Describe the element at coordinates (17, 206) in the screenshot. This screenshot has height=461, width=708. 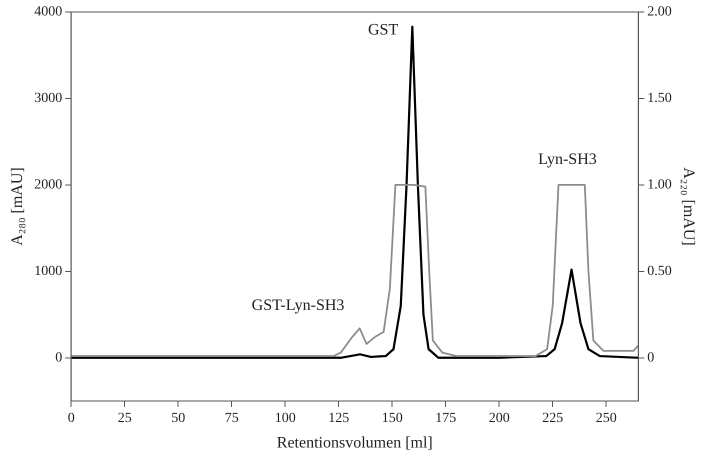
I see `y-axis-title: A₂₈₀ [mAU]` at that location.